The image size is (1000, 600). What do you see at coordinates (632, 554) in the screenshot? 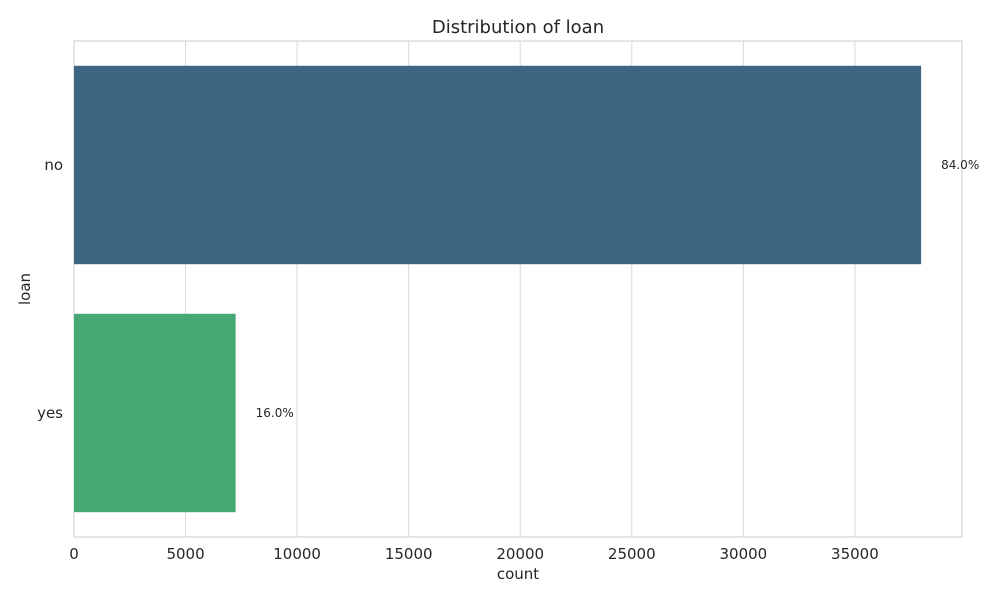
I see `x-tick-label: 25000` at bounding box center [632, 554].